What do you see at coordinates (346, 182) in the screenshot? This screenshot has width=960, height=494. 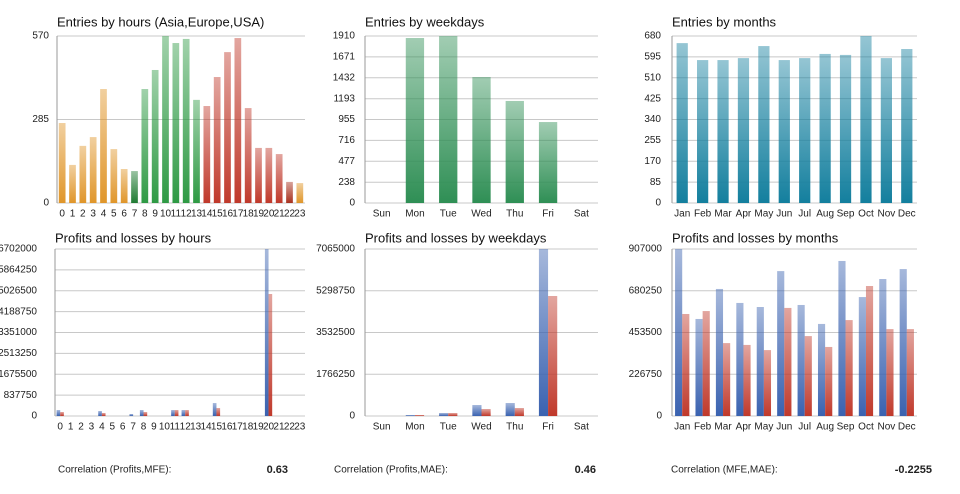 I see `y-tick-label: 238` at bounding box center [346, 182].